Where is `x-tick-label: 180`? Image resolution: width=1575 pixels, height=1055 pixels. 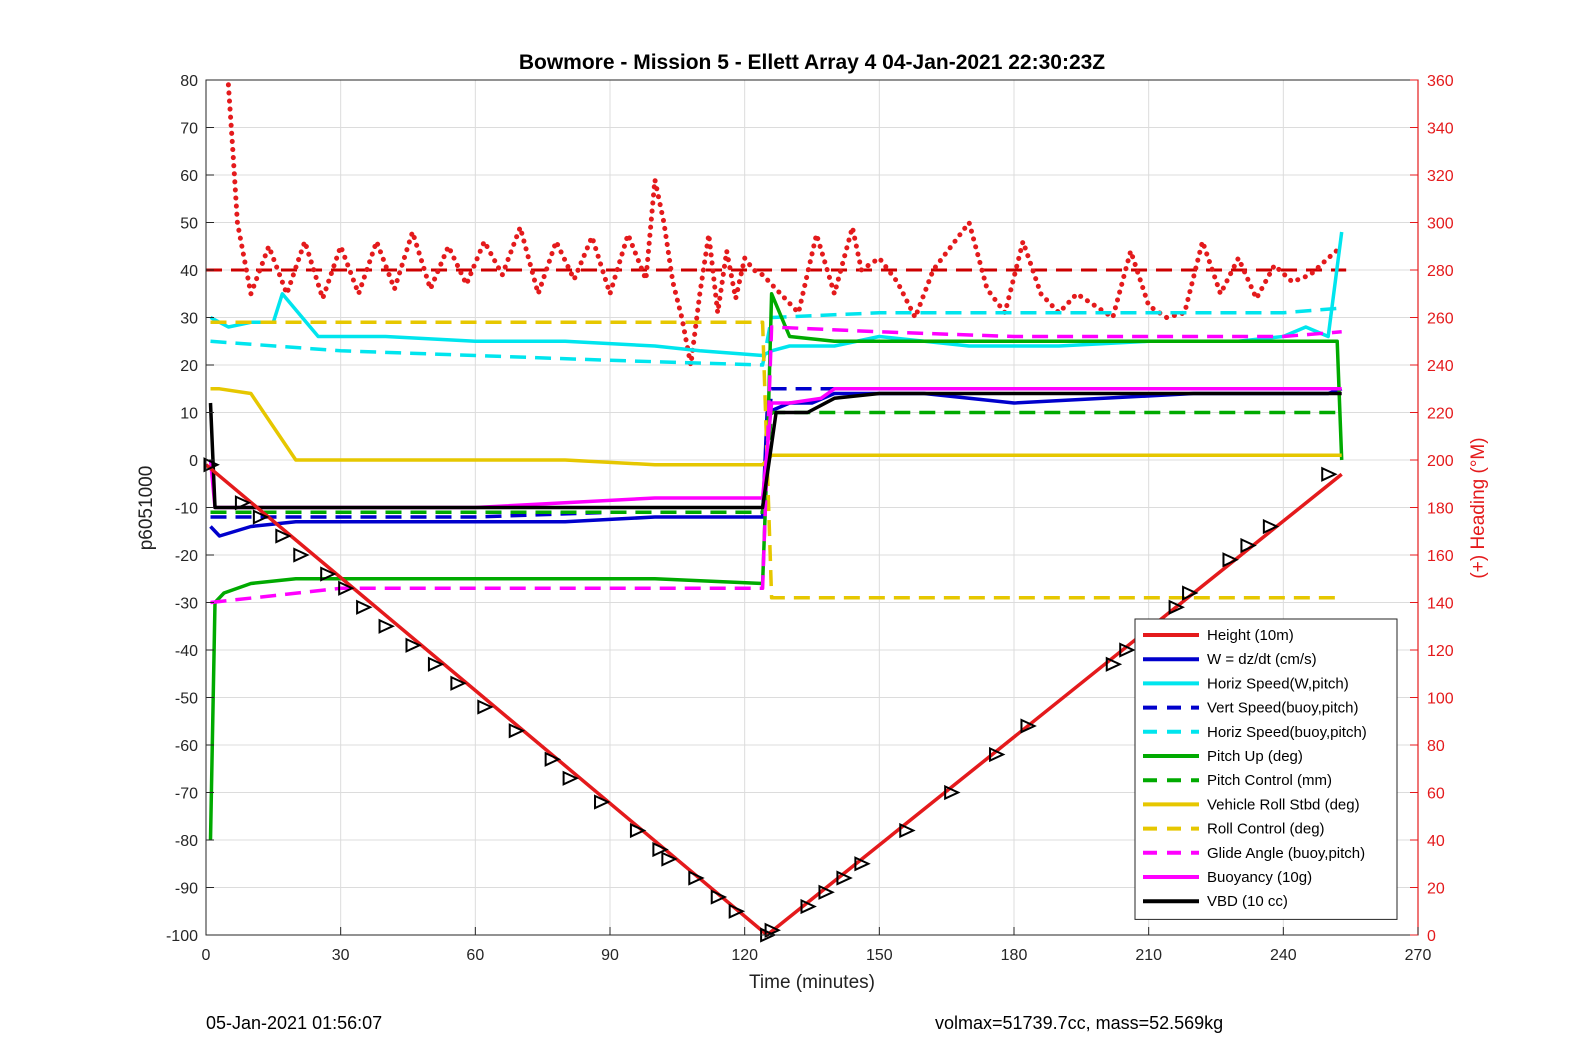 x-tick-label: 180 is located at coordinates (1014, 955).